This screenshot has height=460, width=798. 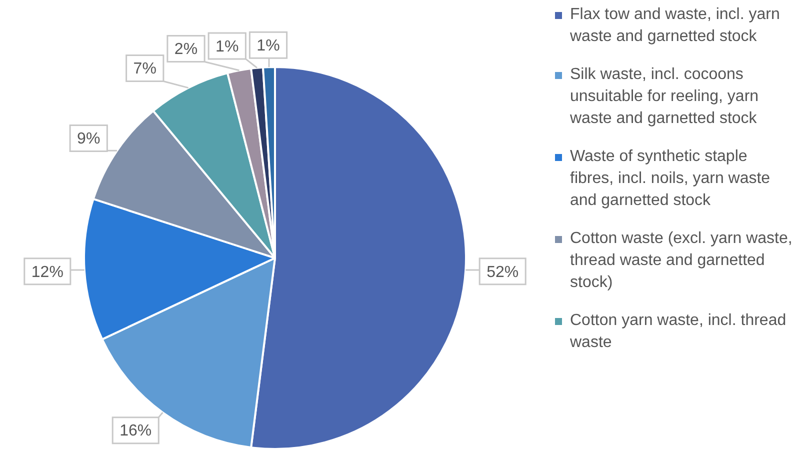 I want to click on legend-label: Cotton yarn waste, incl. thread waste, so click(x=679, y=332).